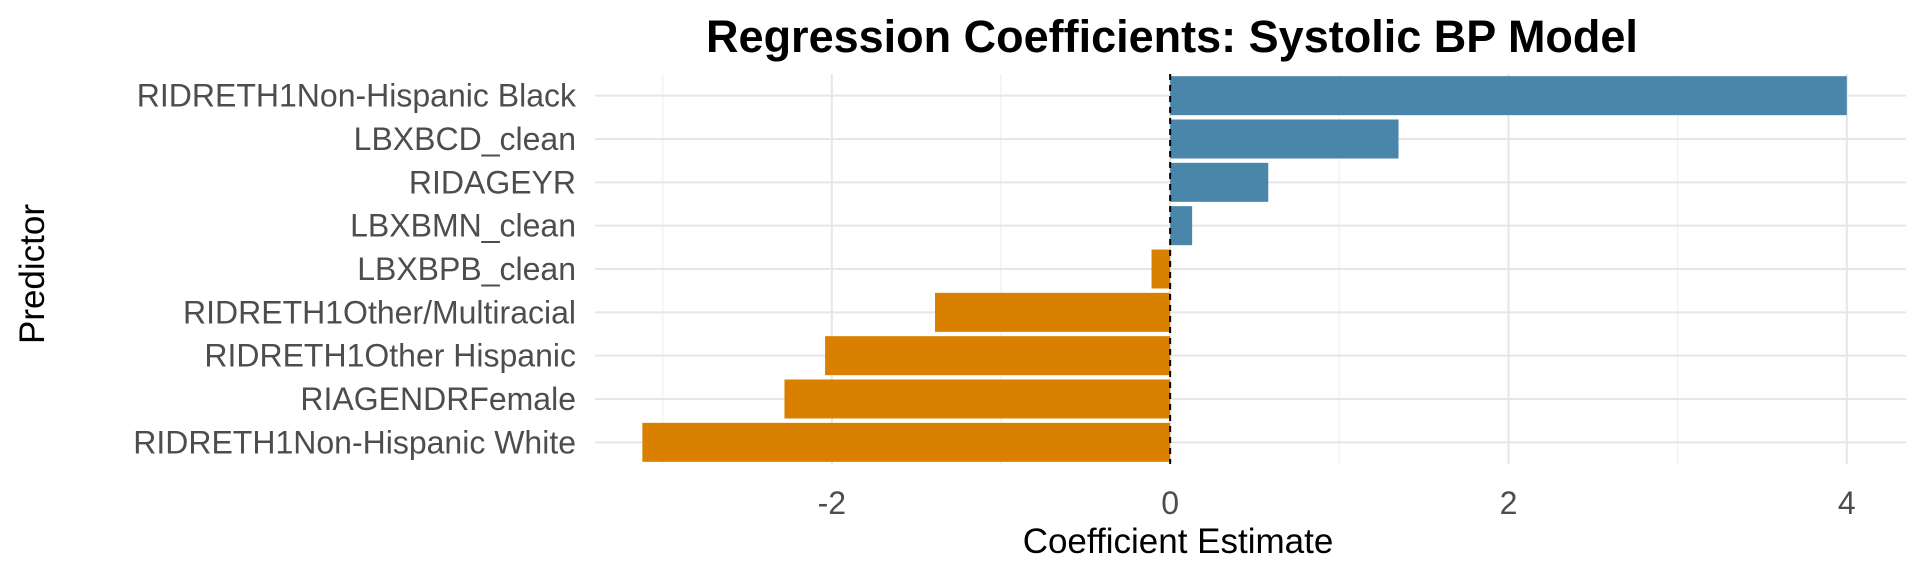  I want to click on category-label: RIDRETH1Other Hispanic, so click(390, 356).